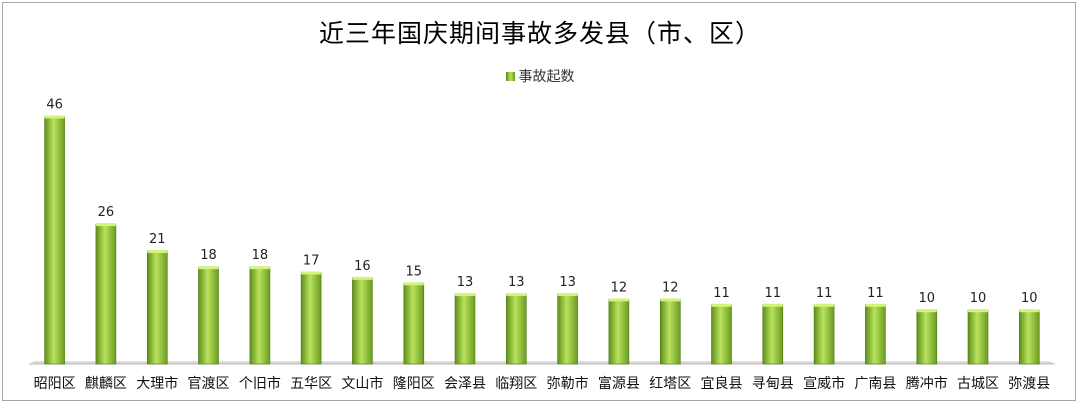  What do you see at coordinates (670, 287) in the screenshot?
I see `data-label-红塔区: 12` at bounding box center [670, 287].